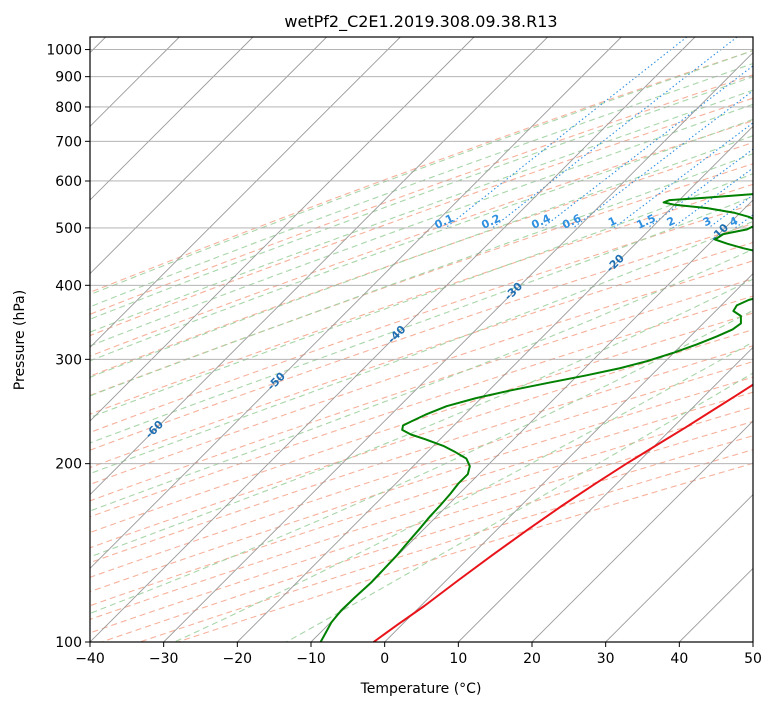 Image resolution: width=775 pixels, height=708 pixels. What do you see at coordinates (679, 659) in the screenshot?
I see `x-tick-label: 40` at bounding box center [679, 659].